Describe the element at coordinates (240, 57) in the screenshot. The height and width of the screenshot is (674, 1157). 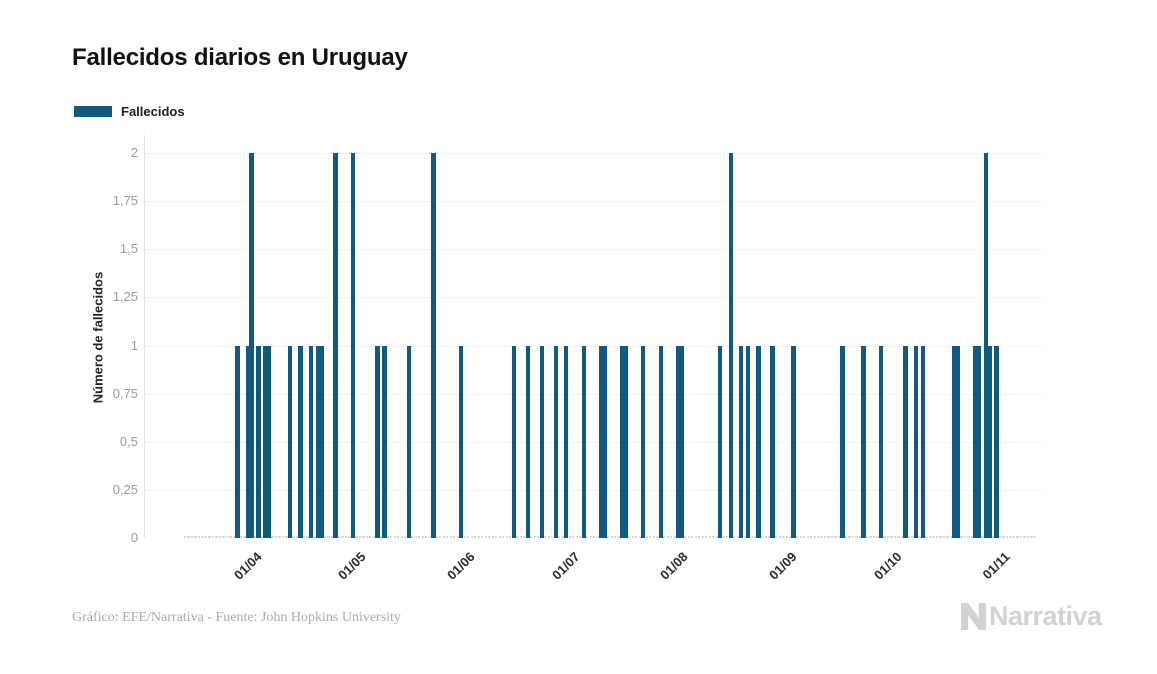
I see `chart-title: Fallecidos diarios en Uruguay` at that location.